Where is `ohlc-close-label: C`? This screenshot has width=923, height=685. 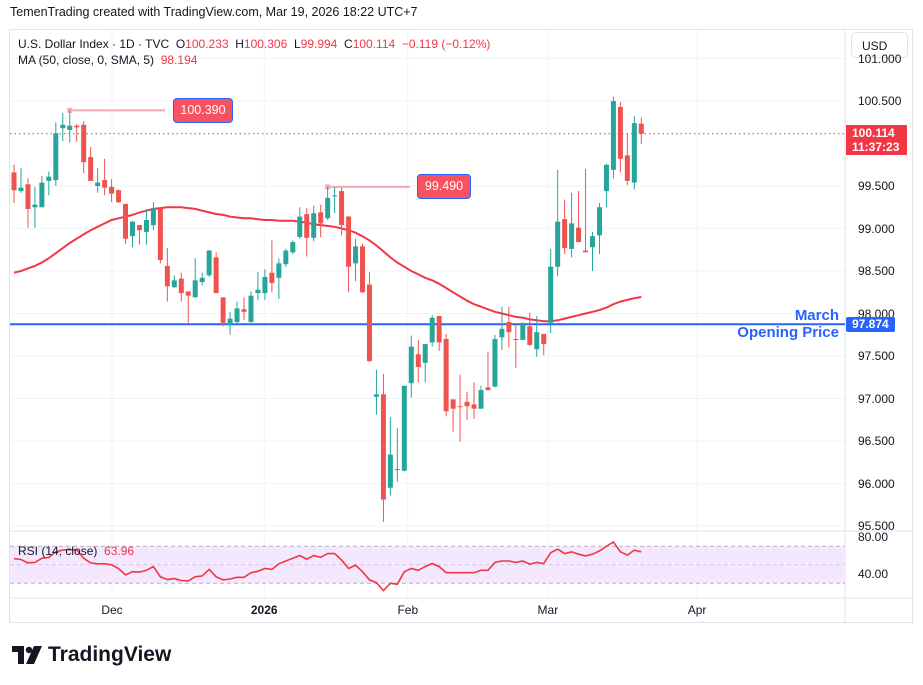 ohlc-close-label: C is located at coordinates (348, 44).